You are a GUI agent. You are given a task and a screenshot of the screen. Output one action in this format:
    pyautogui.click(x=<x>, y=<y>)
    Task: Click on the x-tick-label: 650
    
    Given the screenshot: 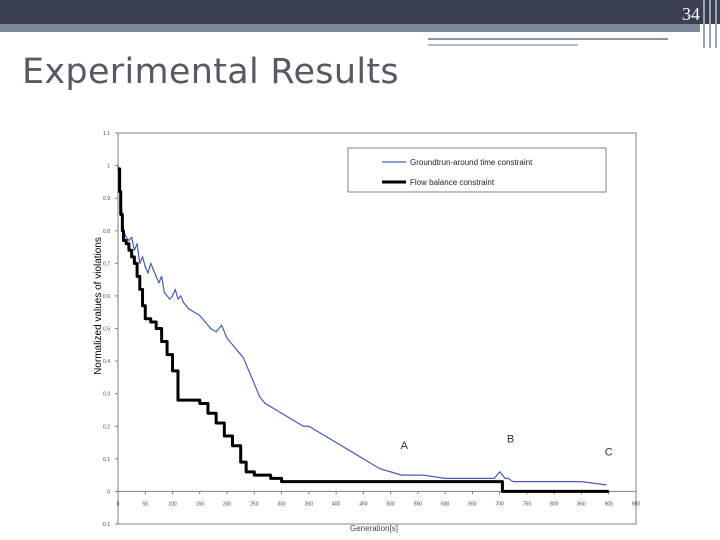 What is the action you would take?
    pyautogui.click(x=472, y=504)
    